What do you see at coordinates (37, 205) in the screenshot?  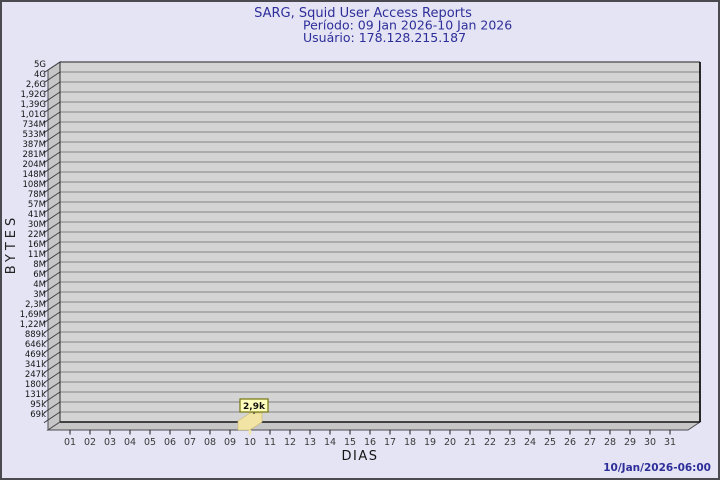 I see `y-tick-label: 57M` at bounding box center [37, 205].